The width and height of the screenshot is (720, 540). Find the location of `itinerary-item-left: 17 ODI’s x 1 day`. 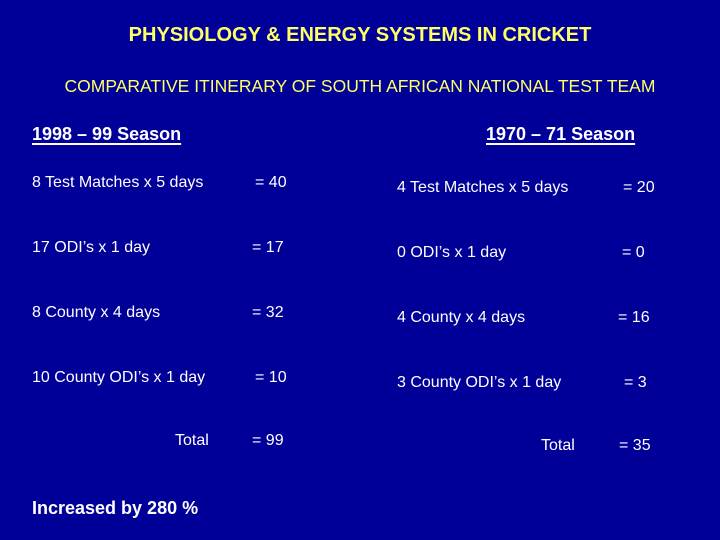

itinerary-item-left: 17 ODI’s x 1 day is located at coordinates (91, 247).